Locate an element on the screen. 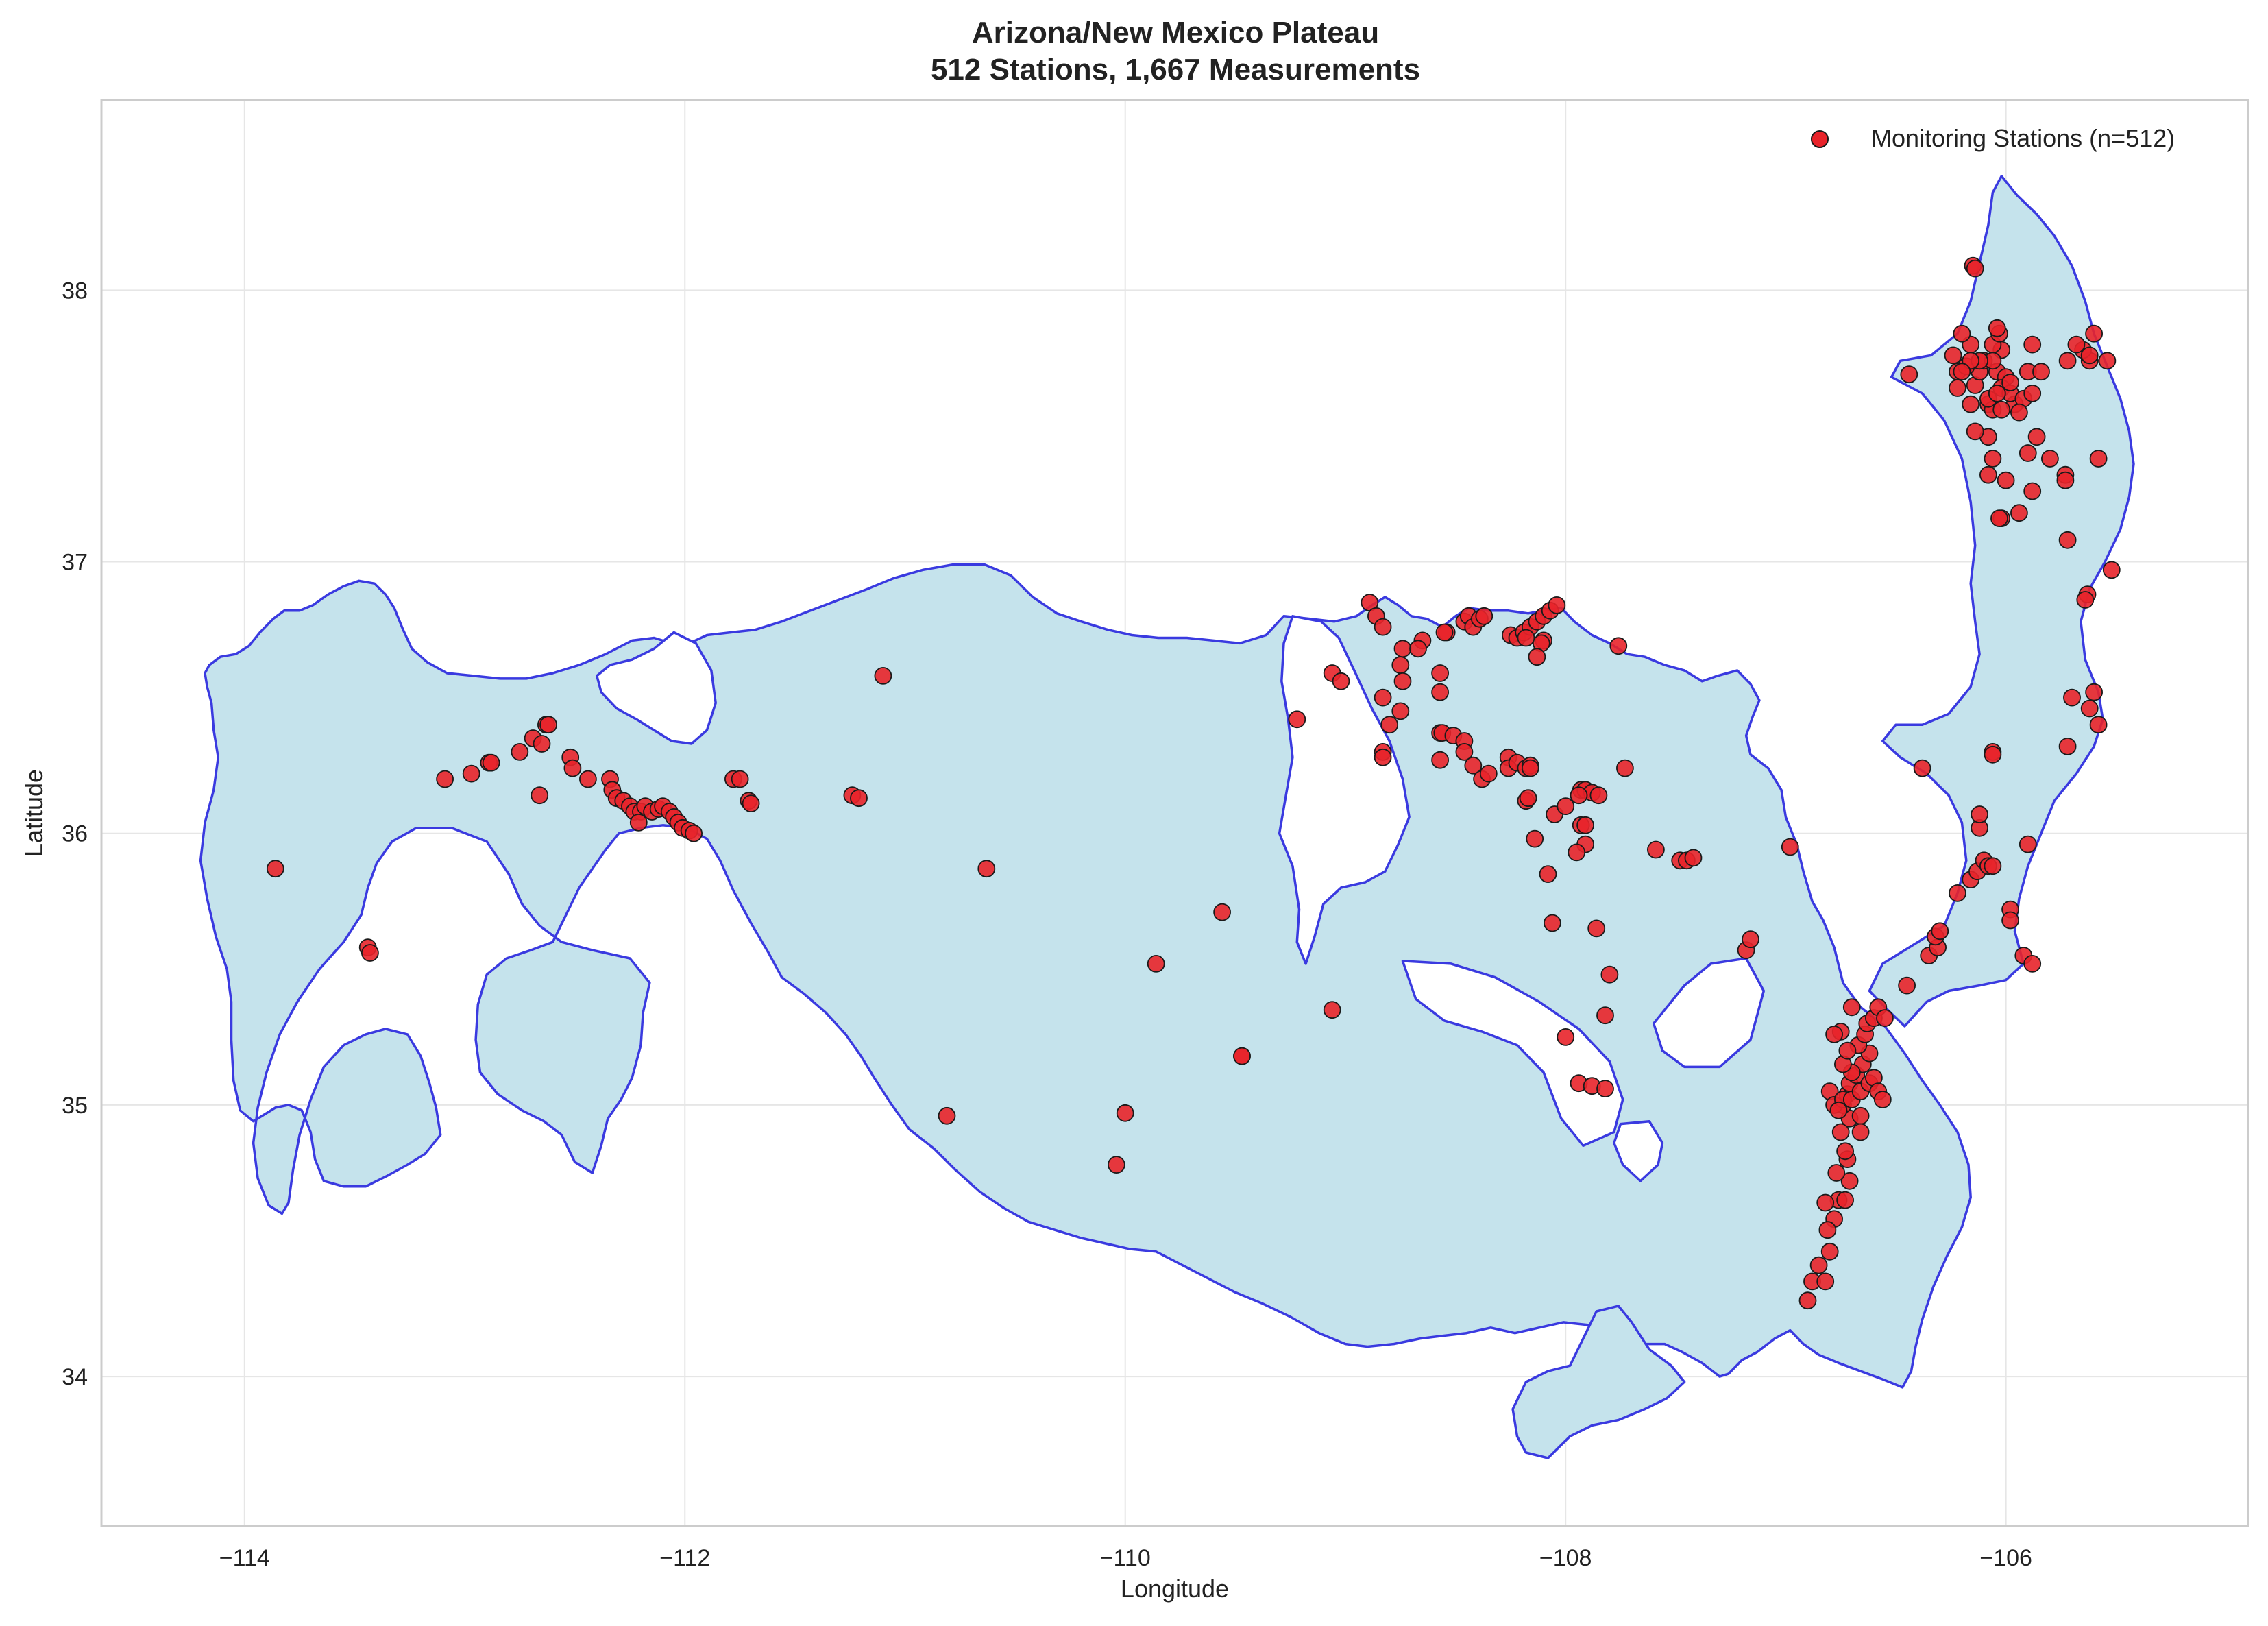 Image resolution: width=2268 pixels, height=1626 pixels. chart-title: Arizona/New Mexico Plateau is located at coordinates (1175, 32).